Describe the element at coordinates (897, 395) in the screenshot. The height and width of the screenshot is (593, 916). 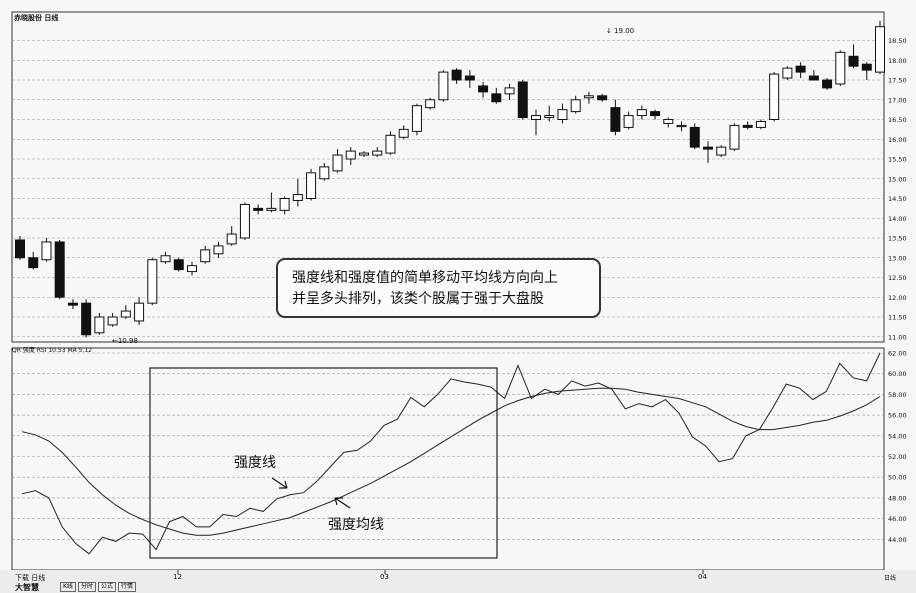
I see `indicator-tick-label: 58.00` at that location.